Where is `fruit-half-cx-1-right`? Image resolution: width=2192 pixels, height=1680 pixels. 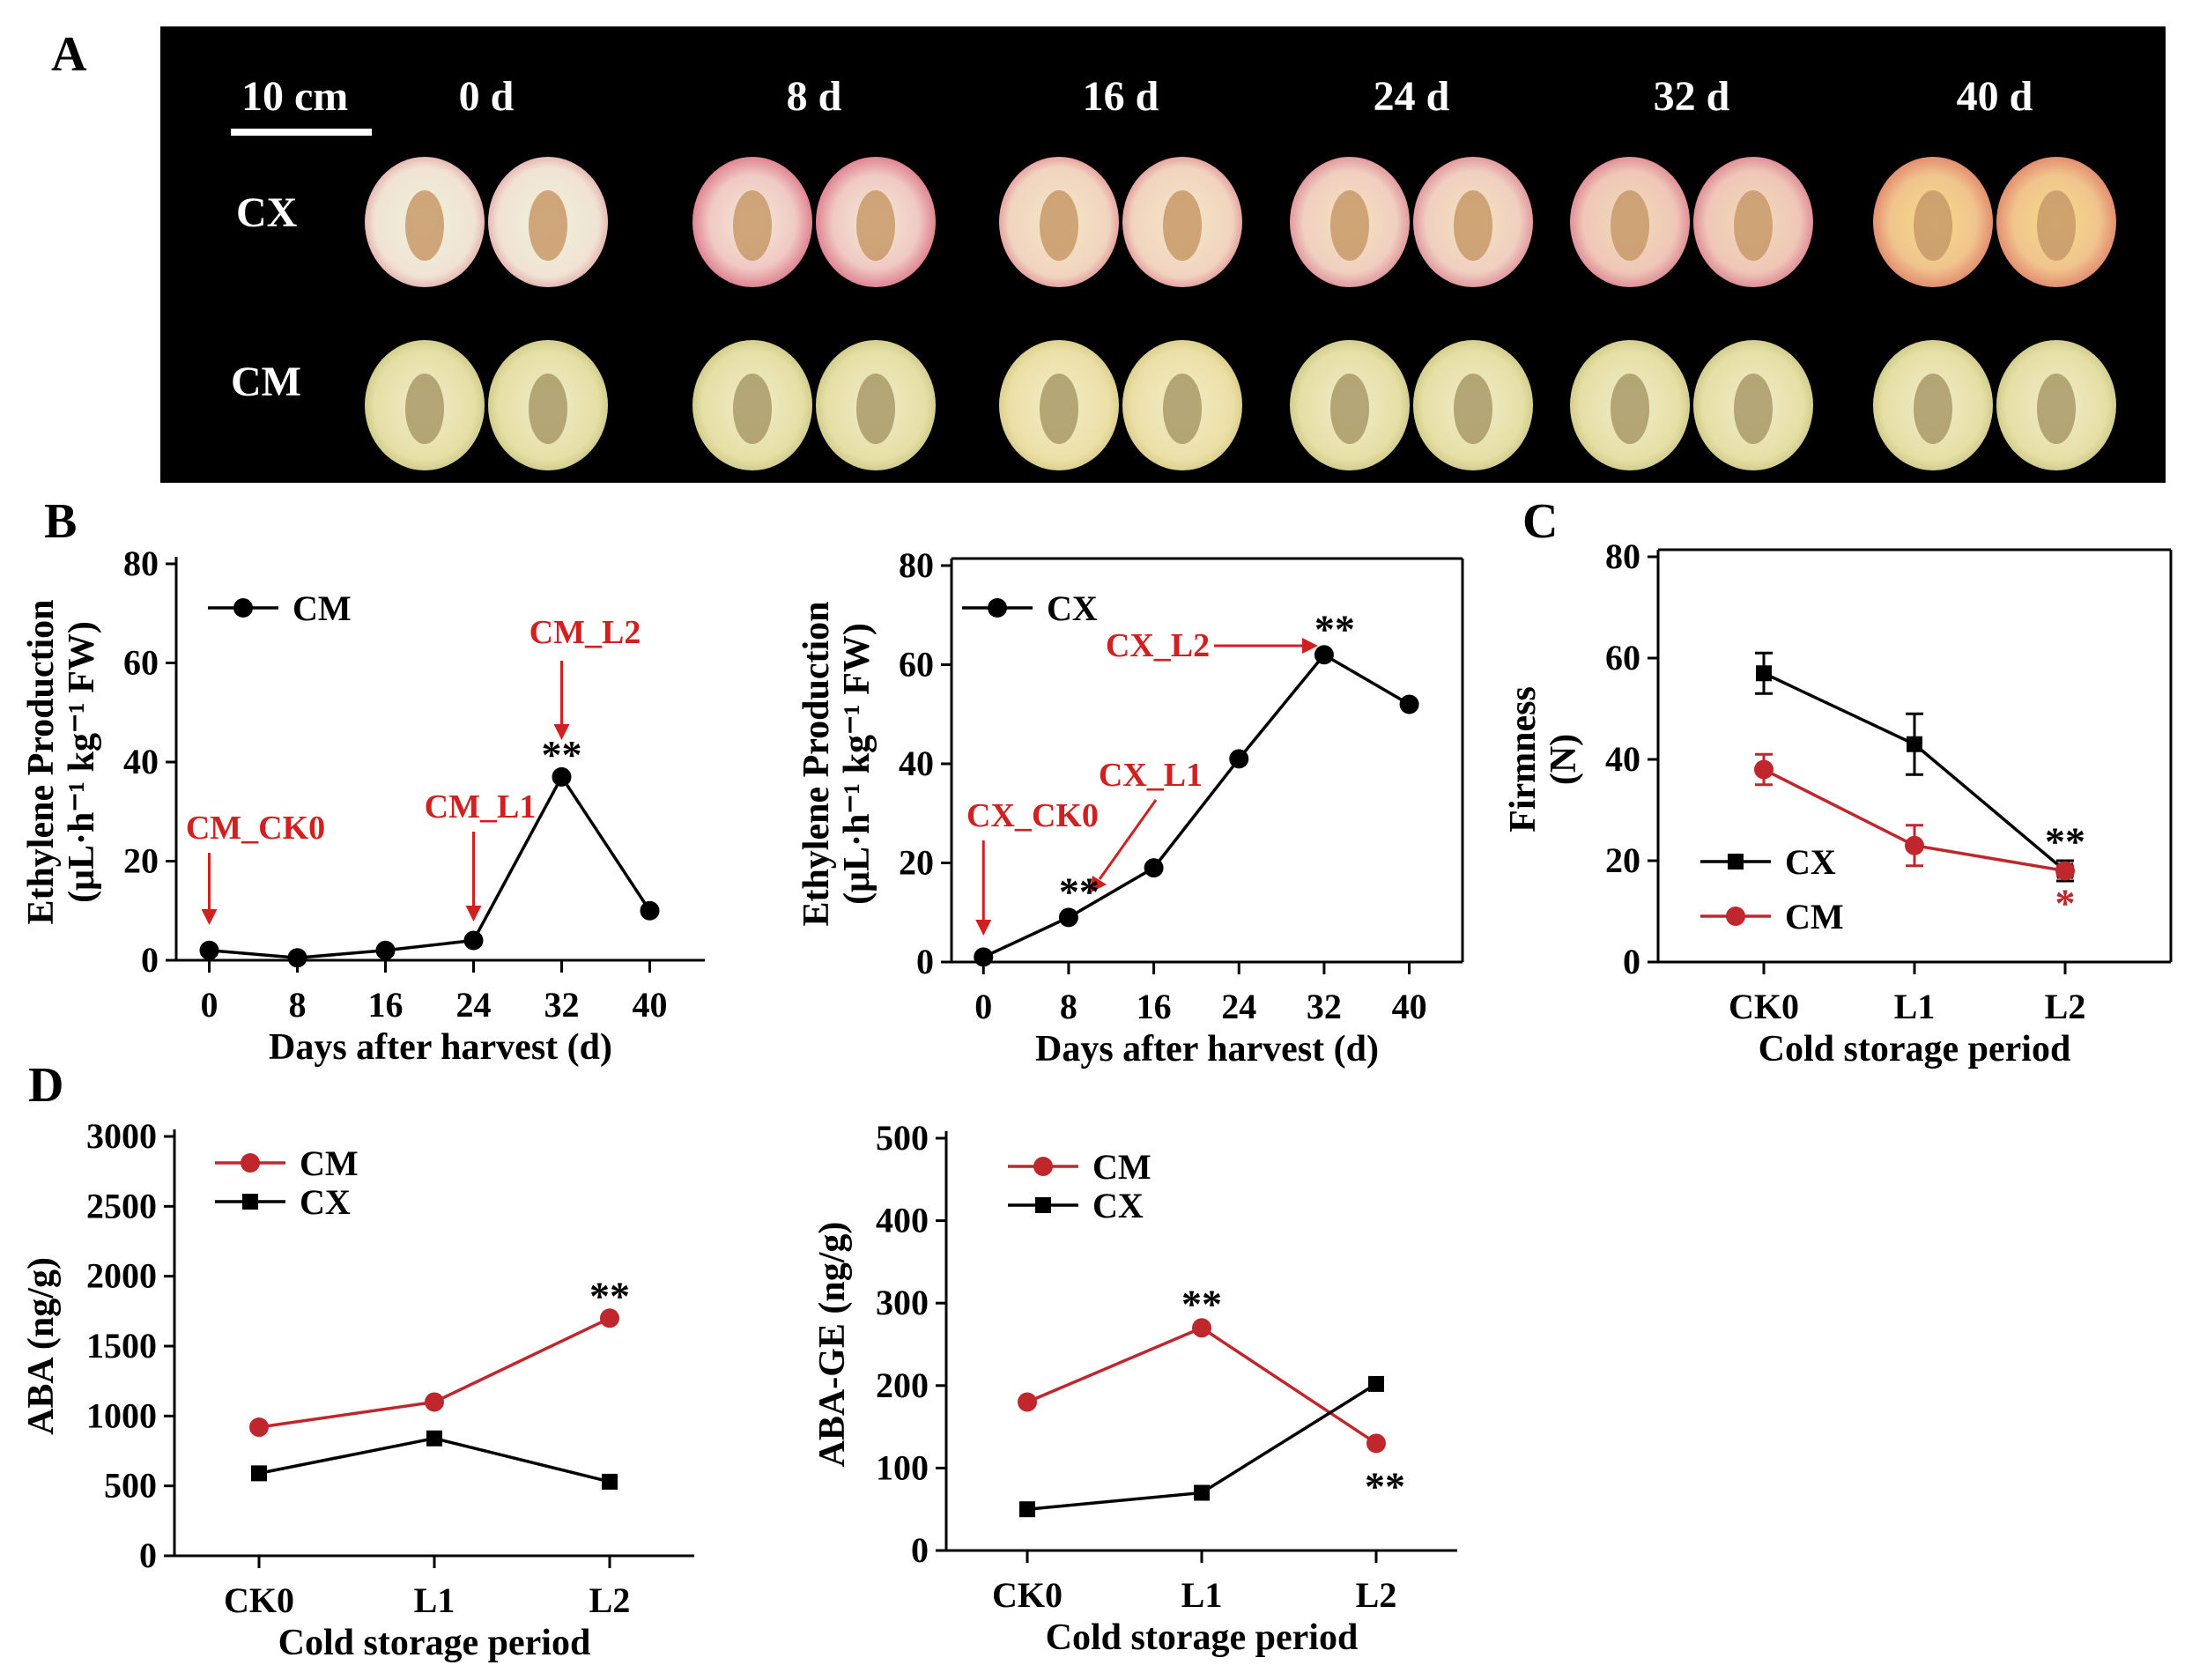 fruit-half-cx-1-right is located at coordinates (876, 222).